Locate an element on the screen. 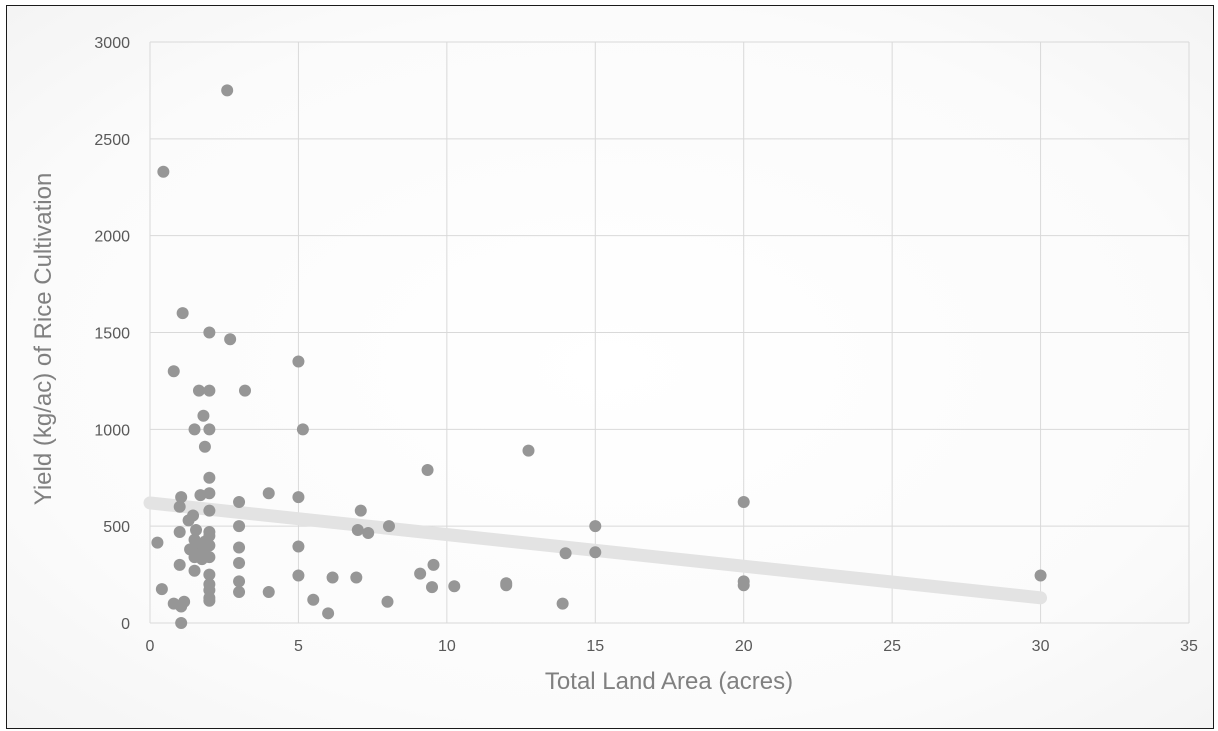  y-tick-label-0: 0 is located at coordinates (125, 624).